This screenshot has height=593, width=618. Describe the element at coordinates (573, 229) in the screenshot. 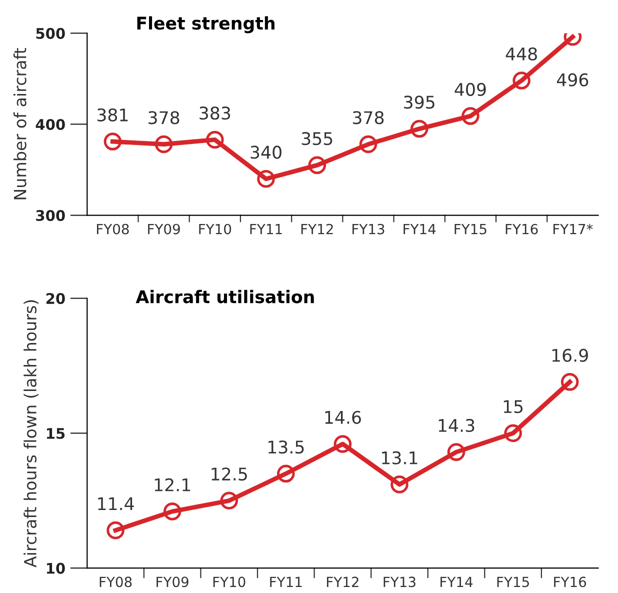

I see `x-tick-label: FY17*` at that location.